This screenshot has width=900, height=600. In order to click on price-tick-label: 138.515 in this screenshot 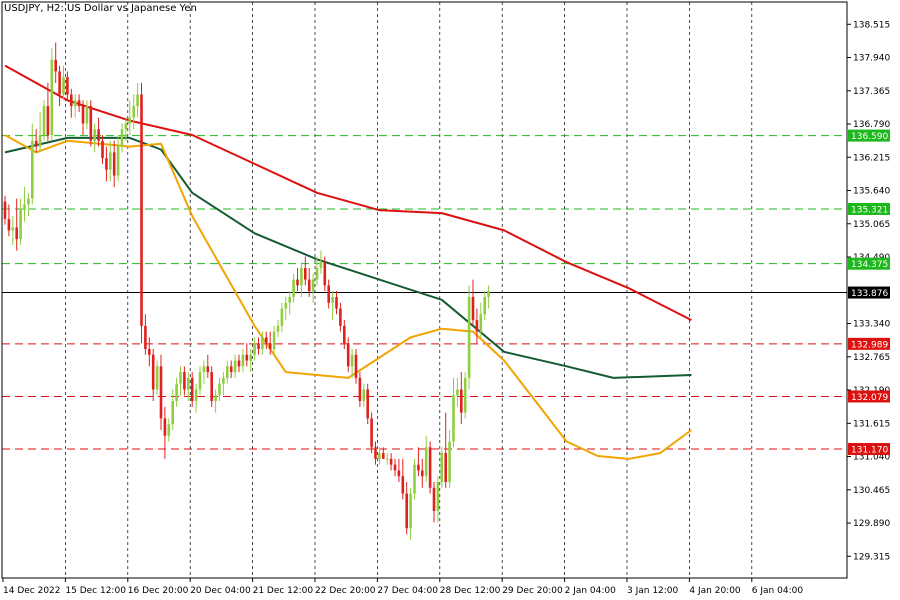, I will do `click(871, 25)`.